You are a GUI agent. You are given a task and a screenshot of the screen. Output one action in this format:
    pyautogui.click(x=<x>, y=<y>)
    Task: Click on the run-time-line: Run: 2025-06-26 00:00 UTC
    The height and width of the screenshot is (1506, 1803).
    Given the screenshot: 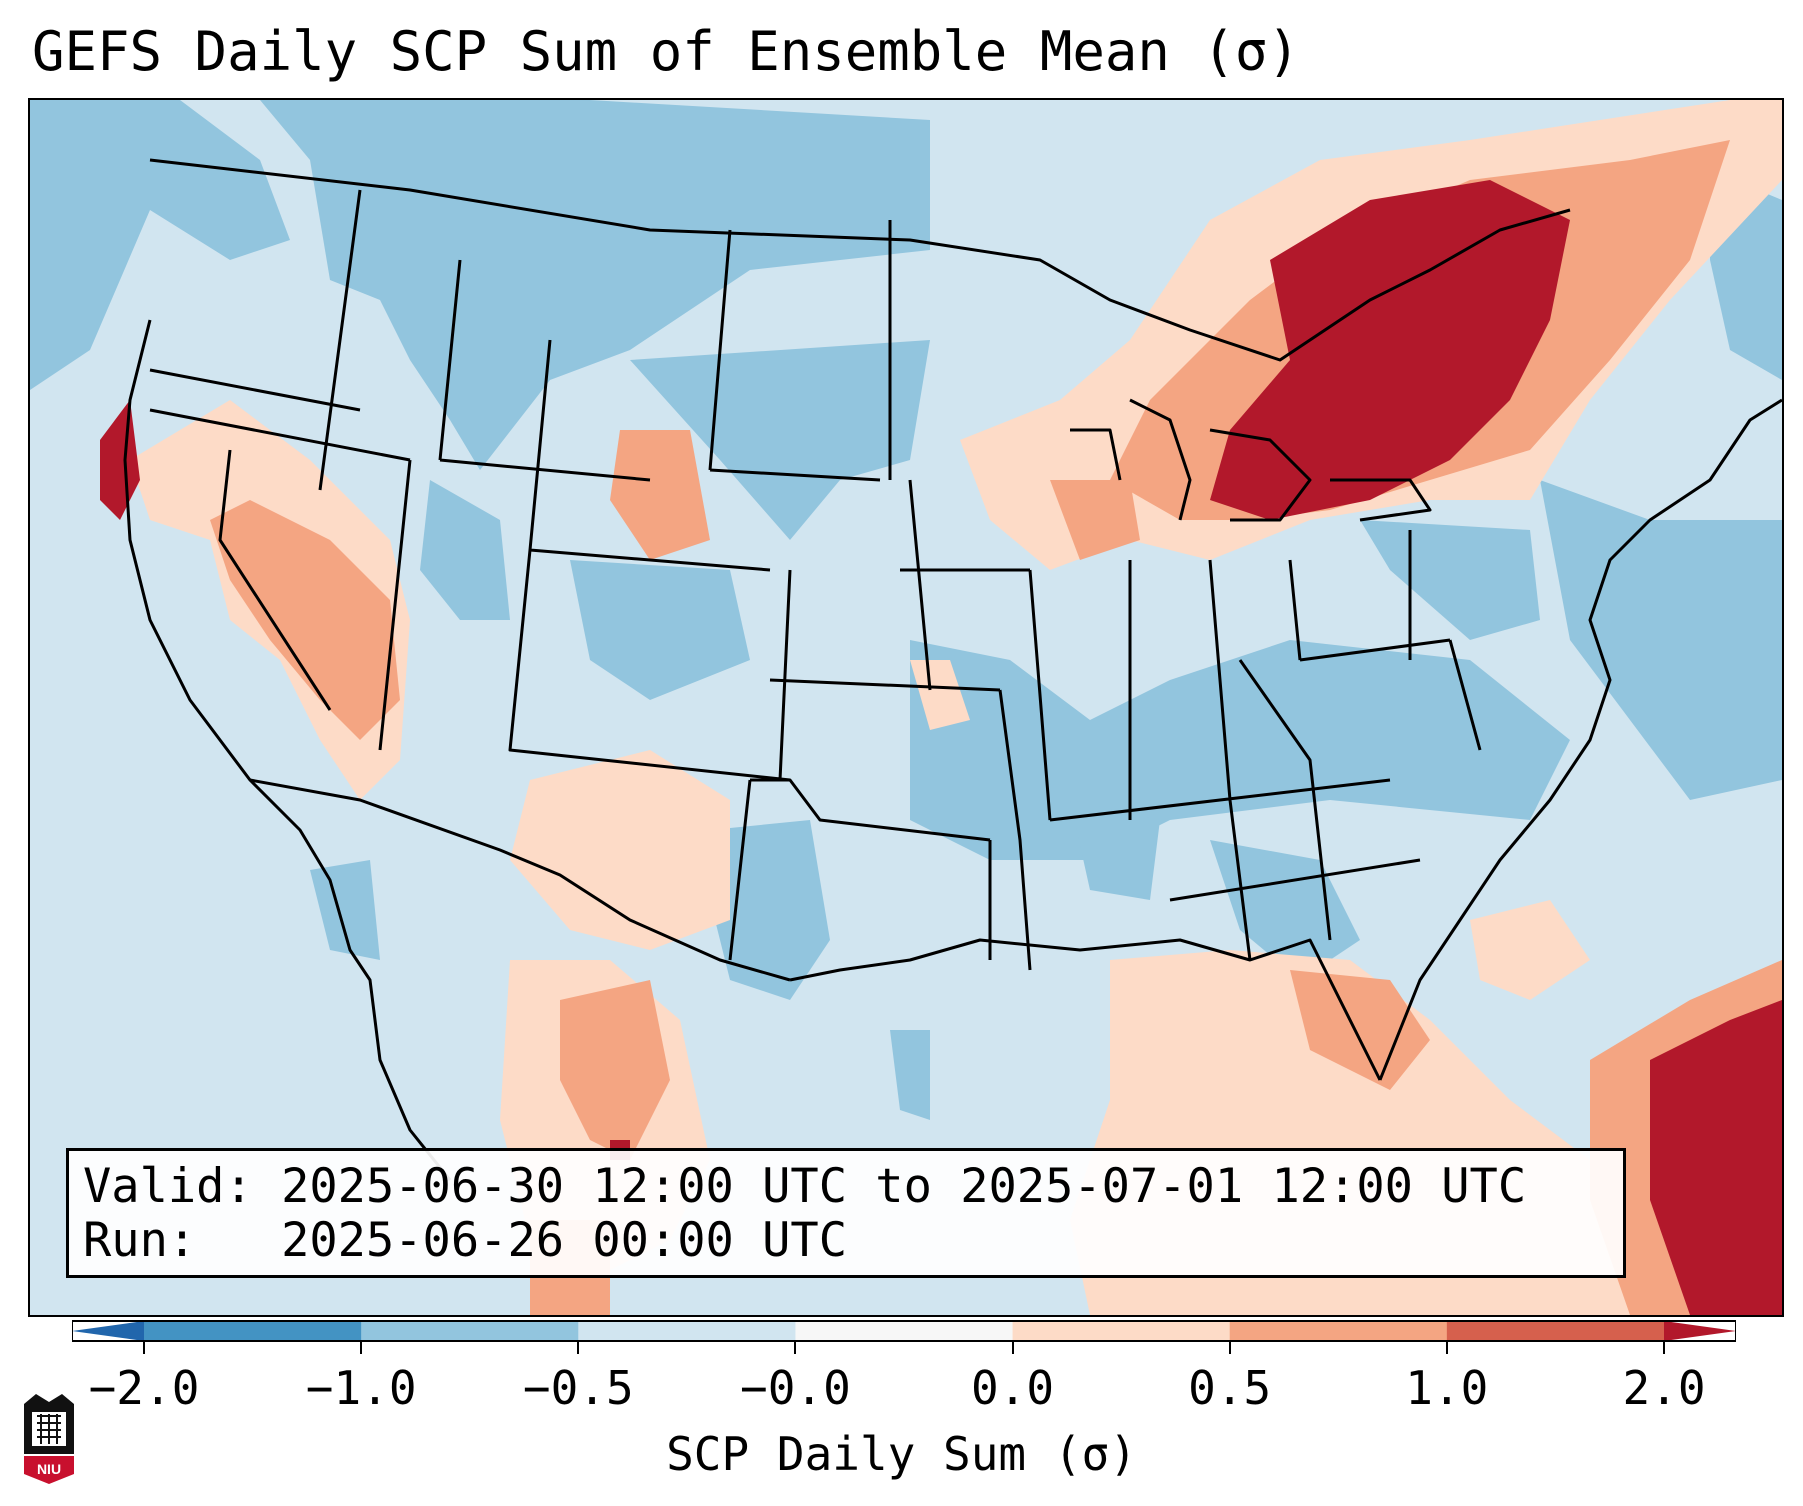 What is the action you would take?
    pyautogui.click(x=465, y=1240)
    